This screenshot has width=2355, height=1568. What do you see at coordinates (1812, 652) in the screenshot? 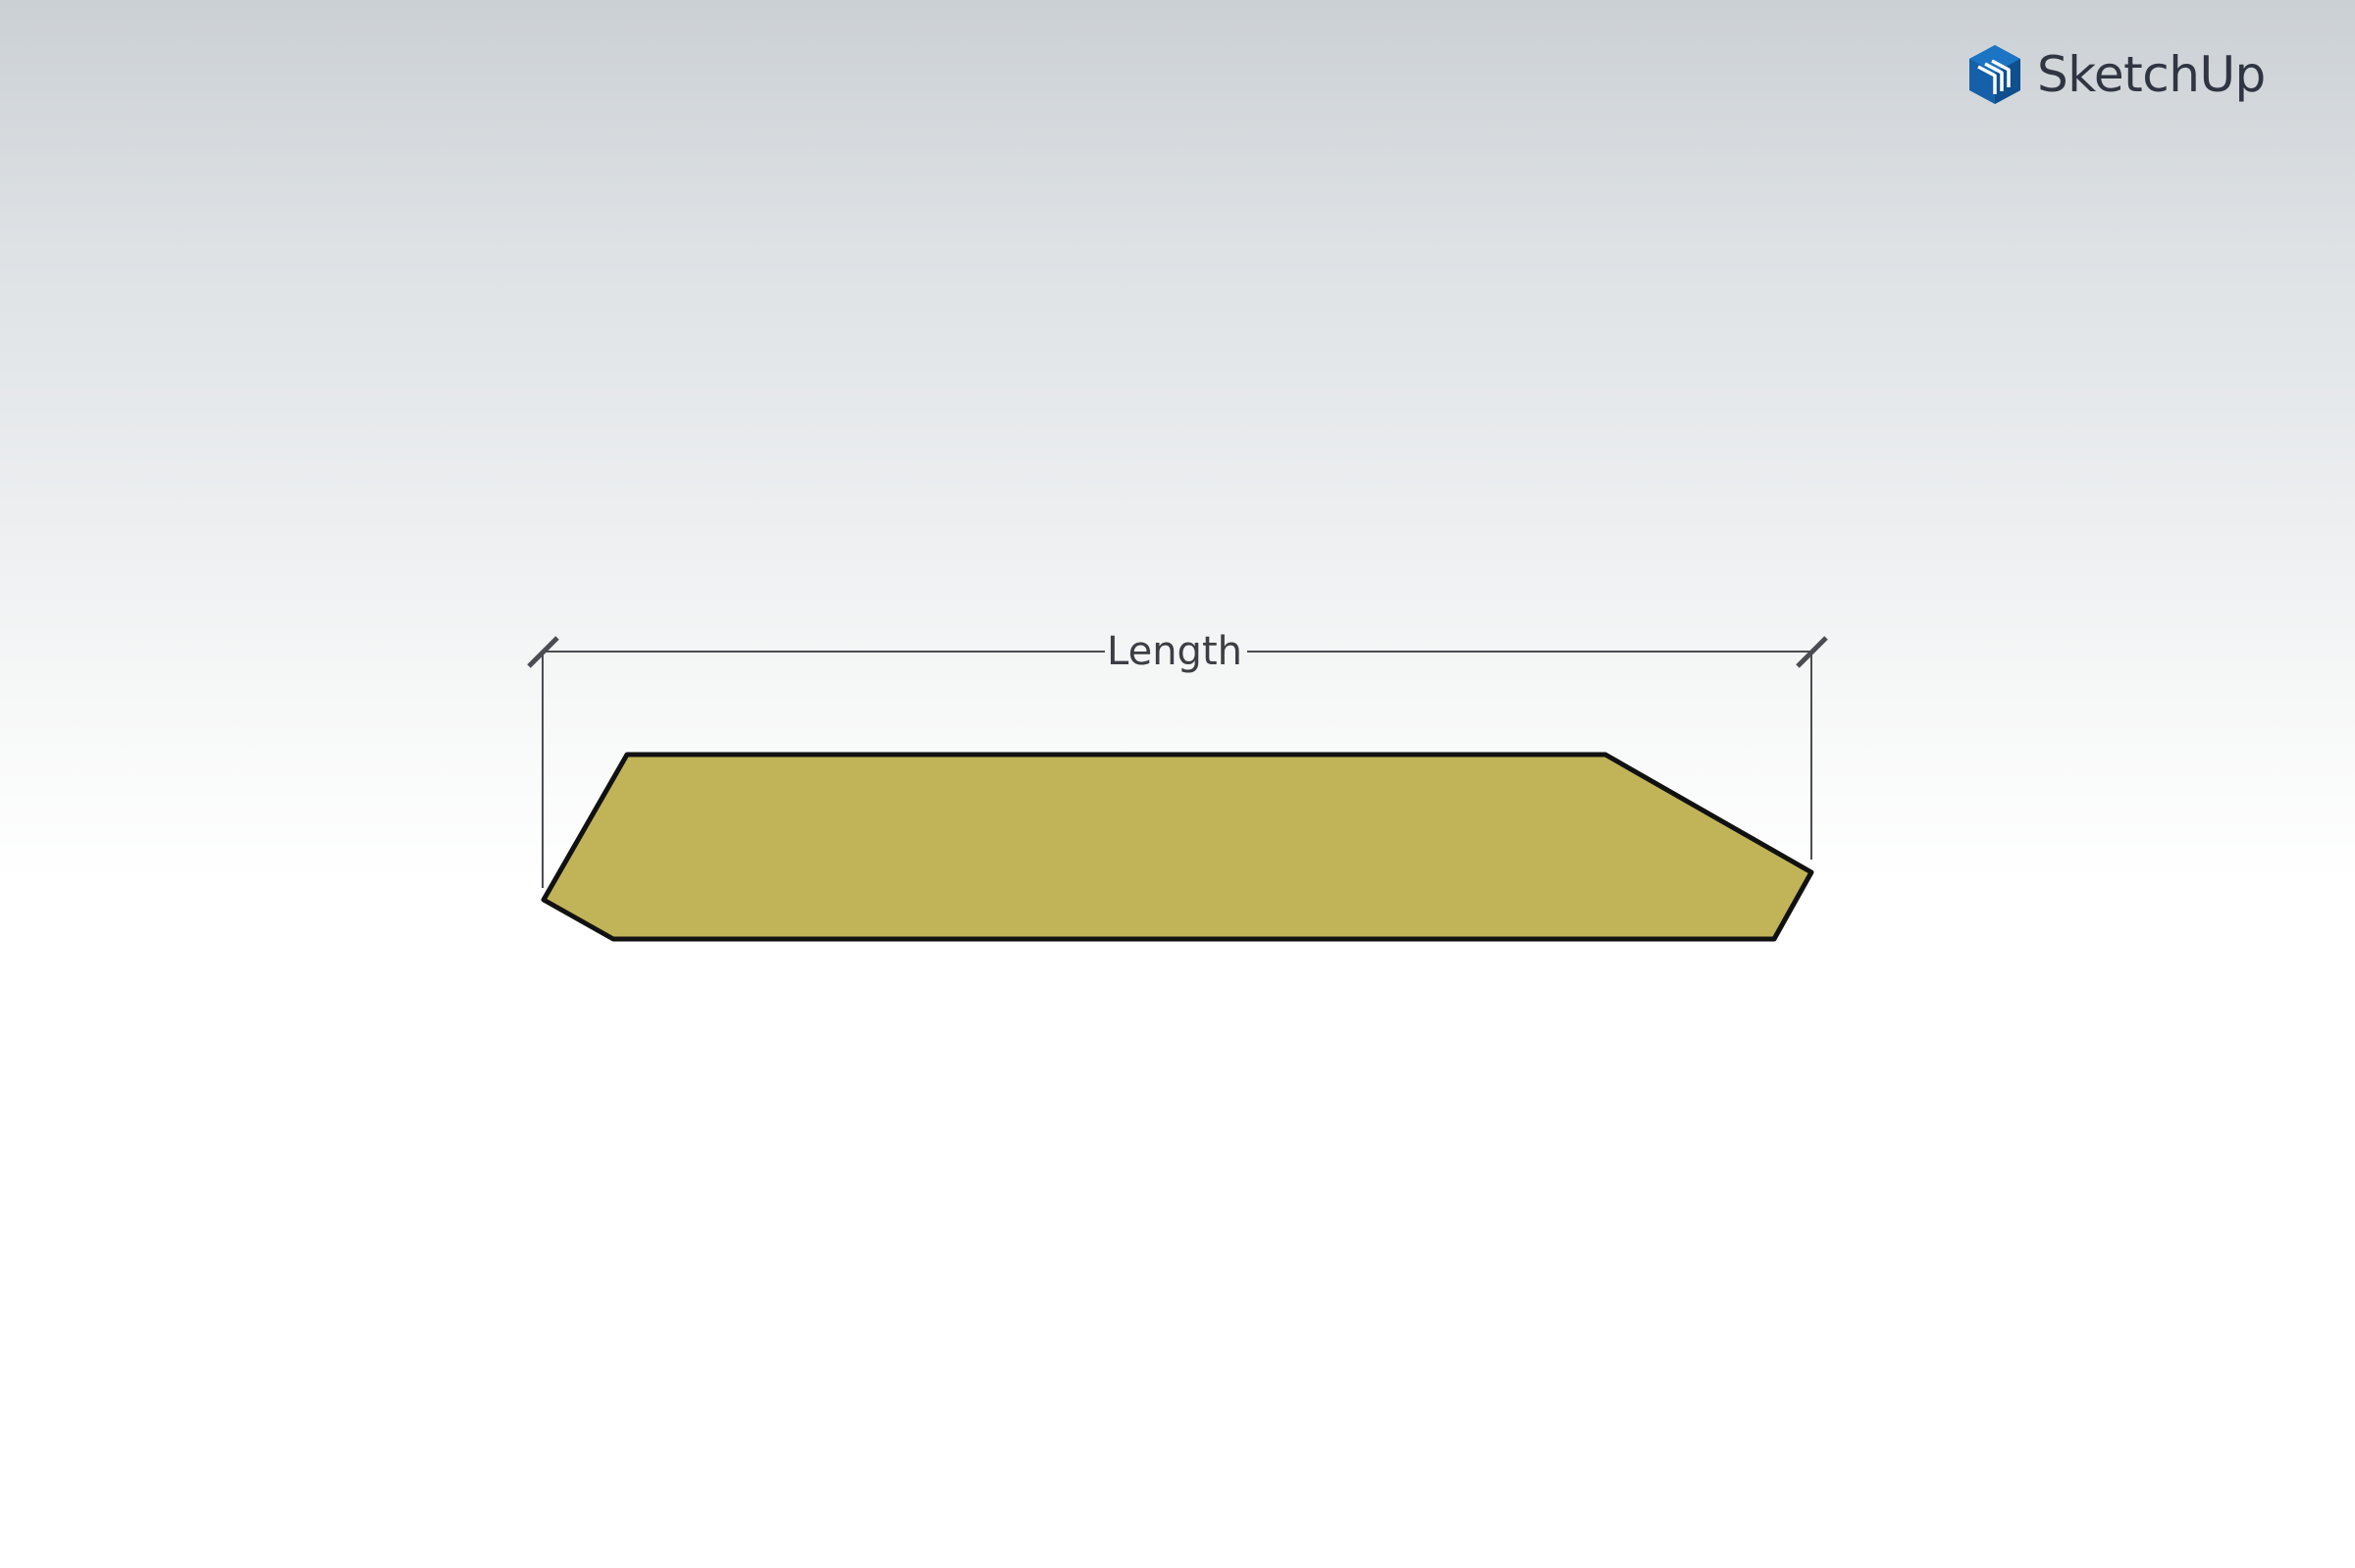
I see `dimension-tick-right` at bounding box center [1812, 652].